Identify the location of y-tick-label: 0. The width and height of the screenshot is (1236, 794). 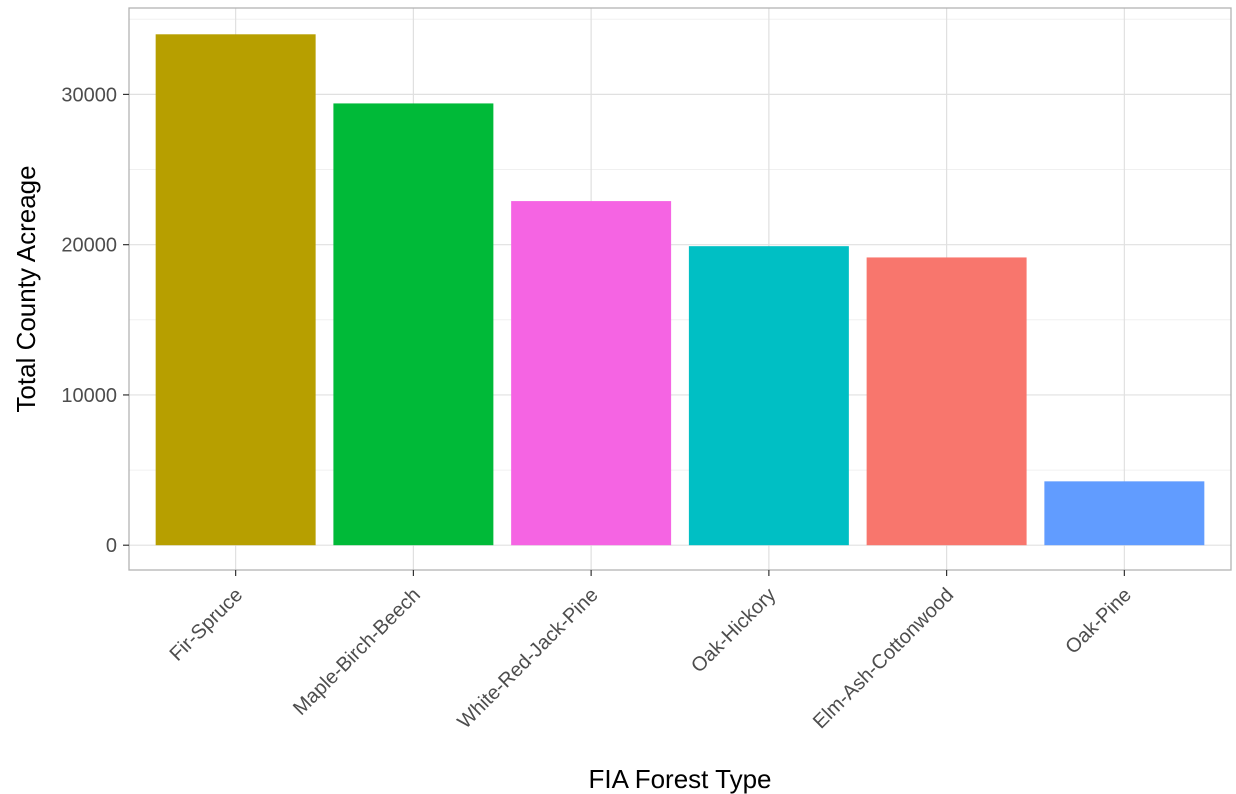
(111, 546).